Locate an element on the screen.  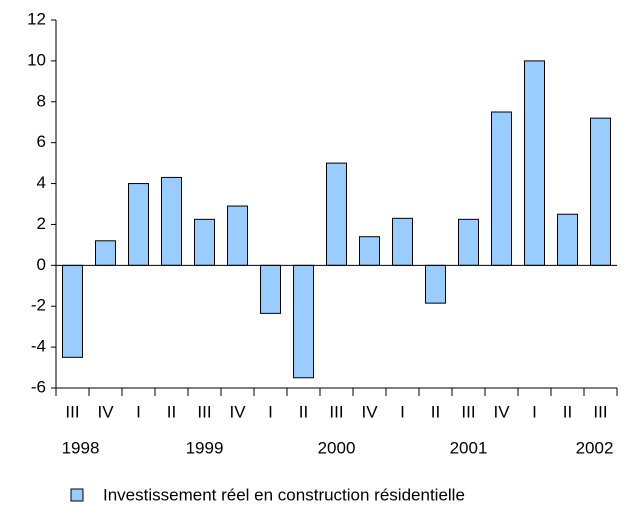
y-tick-label: -4 is located at coordinates (38, 346).